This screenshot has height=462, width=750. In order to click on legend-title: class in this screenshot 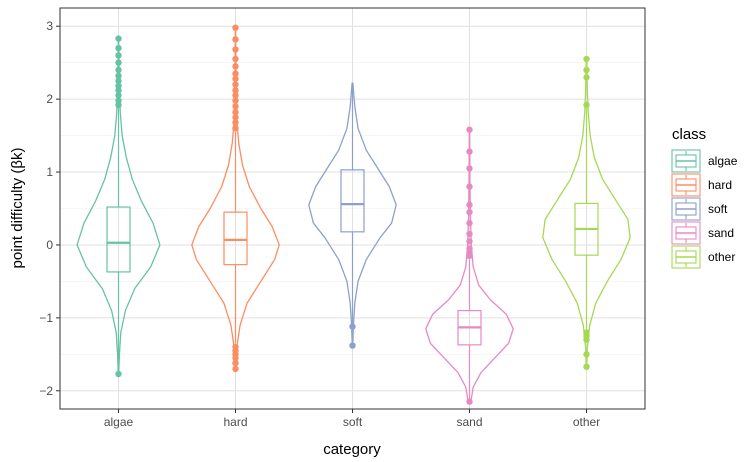, I will do `click(689, 134)`.